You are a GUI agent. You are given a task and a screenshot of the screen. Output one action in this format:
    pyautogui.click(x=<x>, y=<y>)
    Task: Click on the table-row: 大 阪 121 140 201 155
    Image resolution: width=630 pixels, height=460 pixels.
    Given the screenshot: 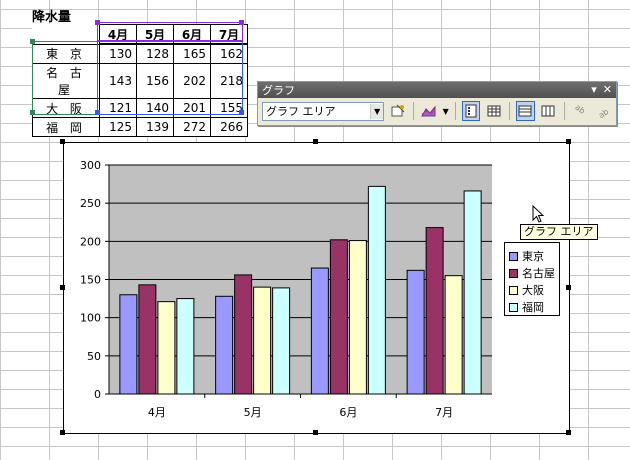 What is the action you would take?
    pyautogui.click(x=140, y=108)
    